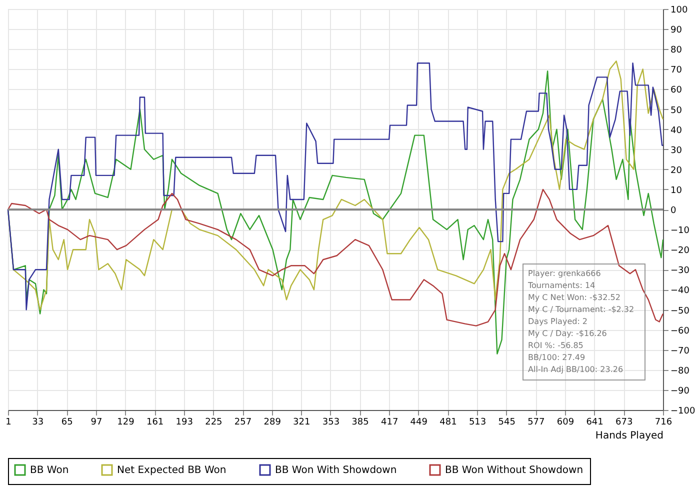 Image resolution: width=700 pixels, height=490 pixels. Describe the element at coordinates (171, 470) in the screenshot. I see `legend-label: Net Expected BB Won` at that location.